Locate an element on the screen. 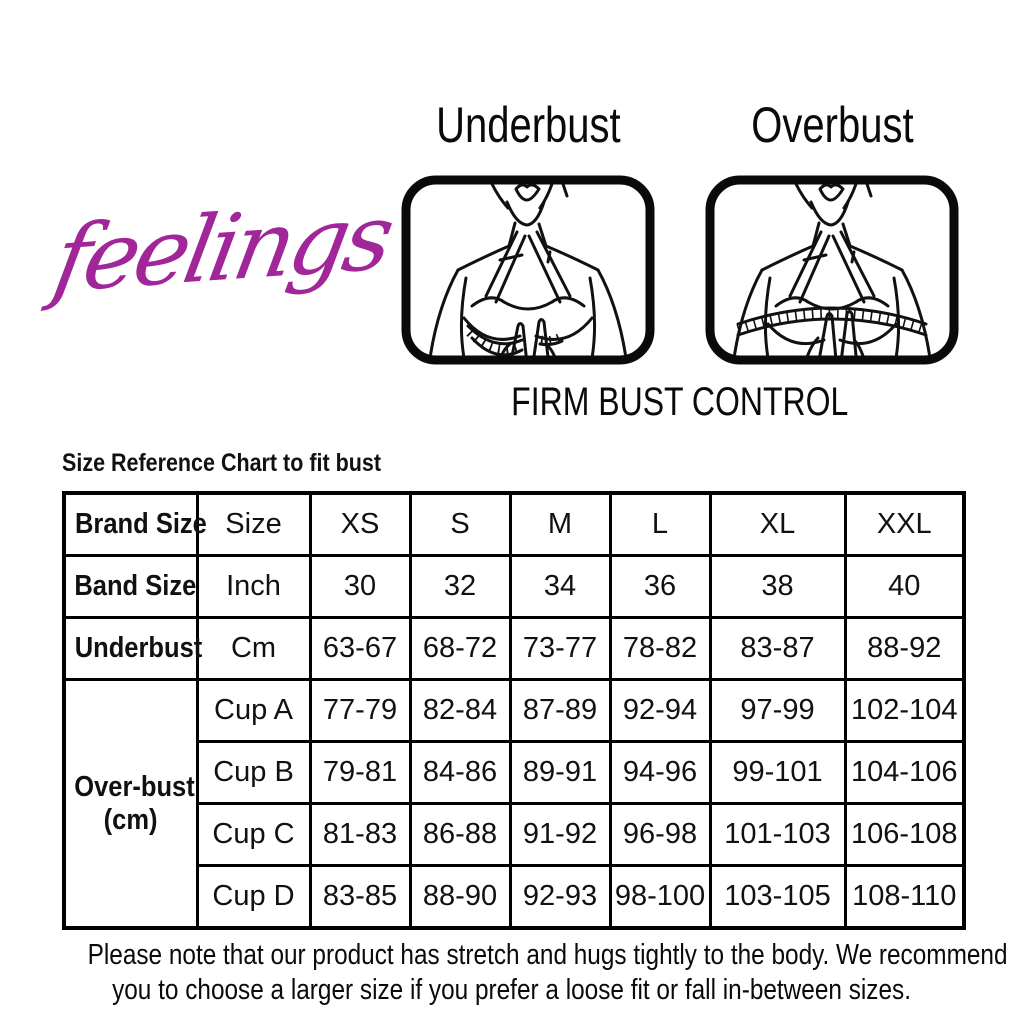 Image resolution: width=1024 pixels, height=1024 pixels. value-cell: 92-94 is located at coordinates (660, 710).